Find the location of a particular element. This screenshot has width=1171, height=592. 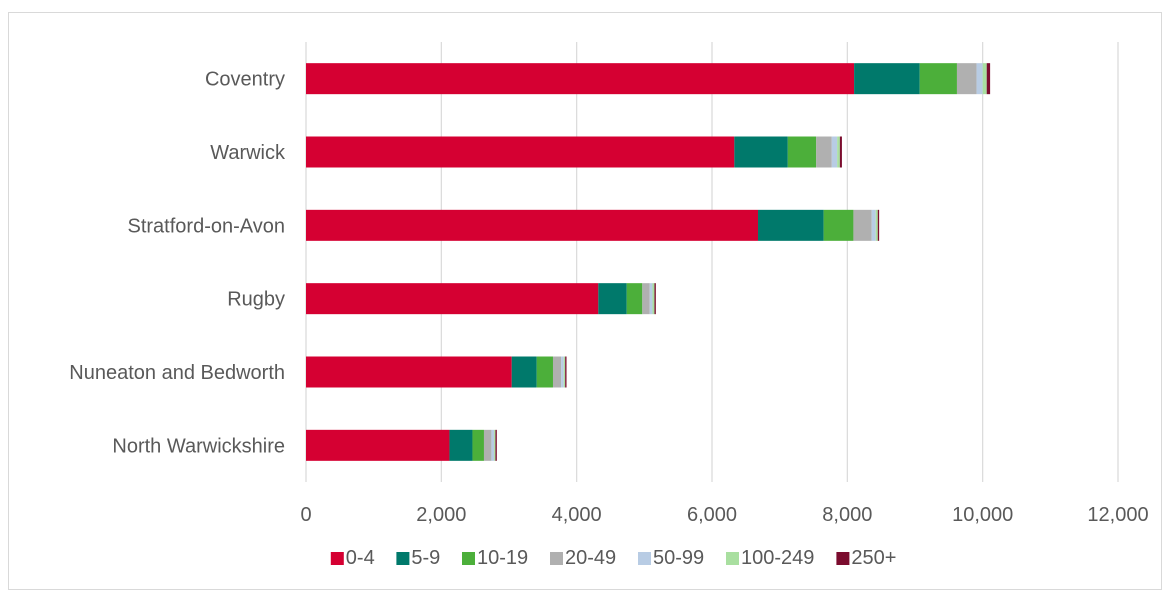

x-tick-label: 8,000 is located at coordinates (847, 515).